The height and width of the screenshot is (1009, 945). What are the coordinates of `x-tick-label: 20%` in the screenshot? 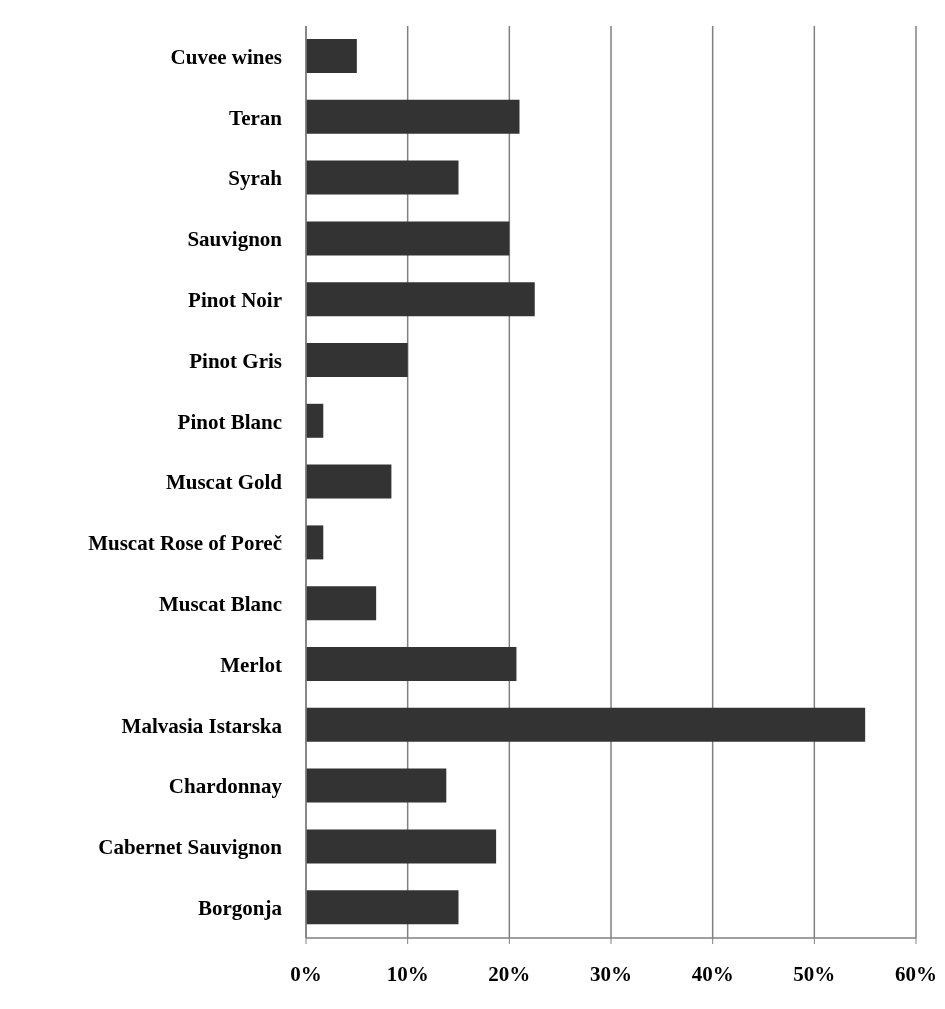 It's located at (509, 973).